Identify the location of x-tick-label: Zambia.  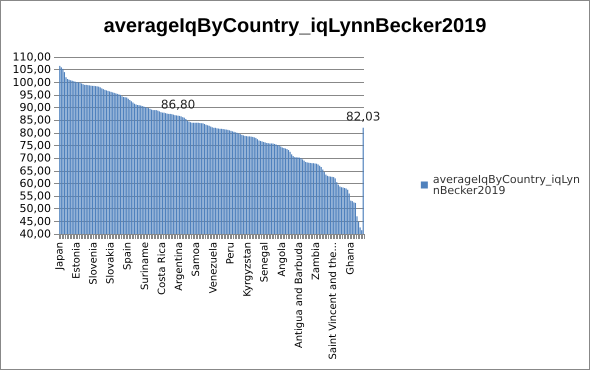
(316, 261).